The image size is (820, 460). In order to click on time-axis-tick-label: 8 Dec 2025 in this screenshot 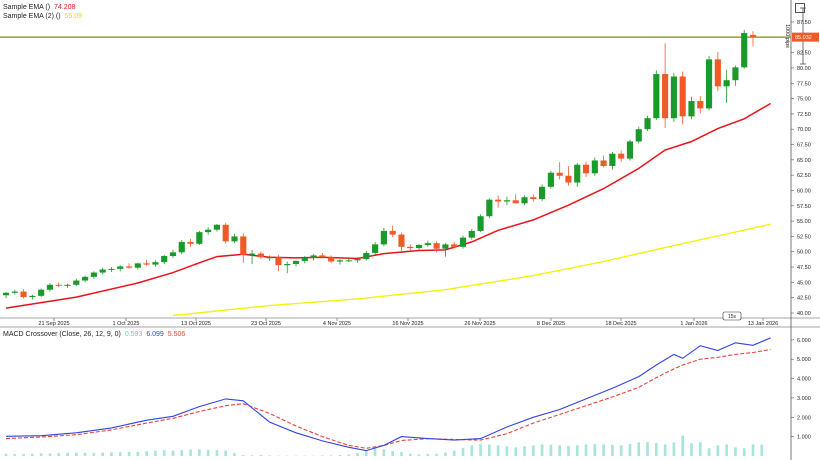, I will do `click(551, 324)`.